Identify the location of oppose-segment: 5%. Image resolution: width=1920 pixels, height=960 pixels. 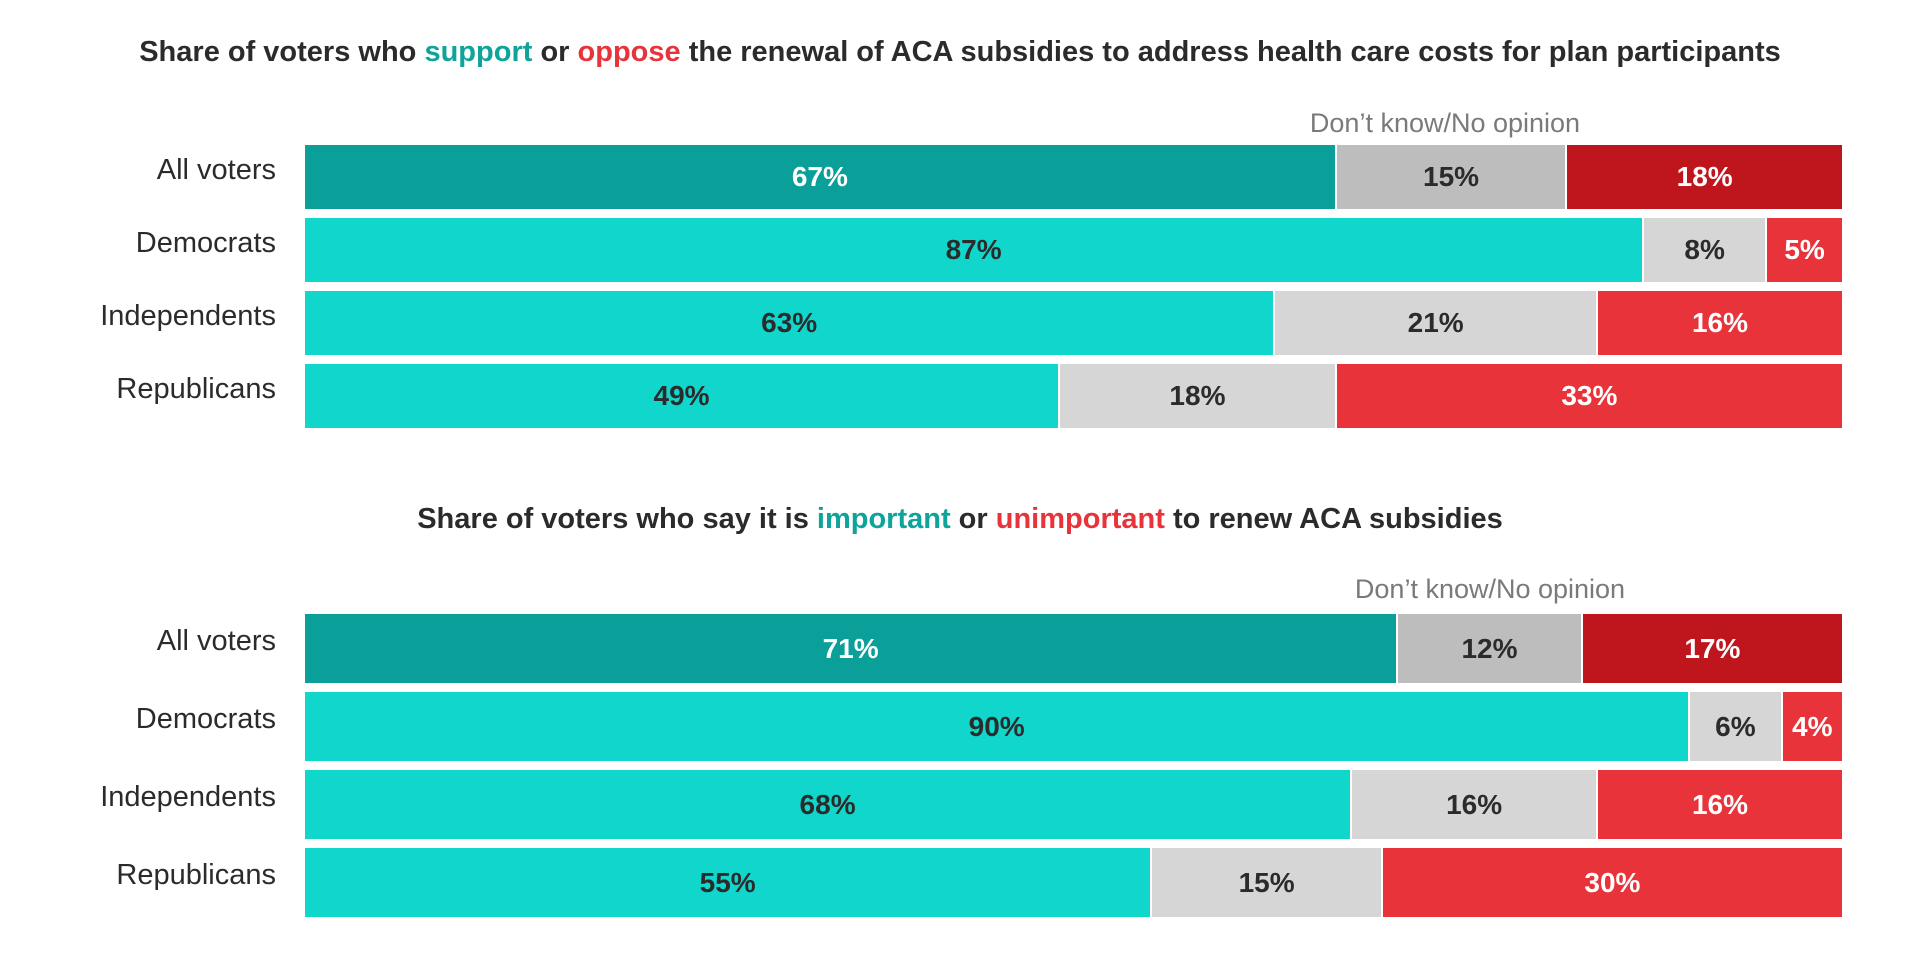
(1803, 250).